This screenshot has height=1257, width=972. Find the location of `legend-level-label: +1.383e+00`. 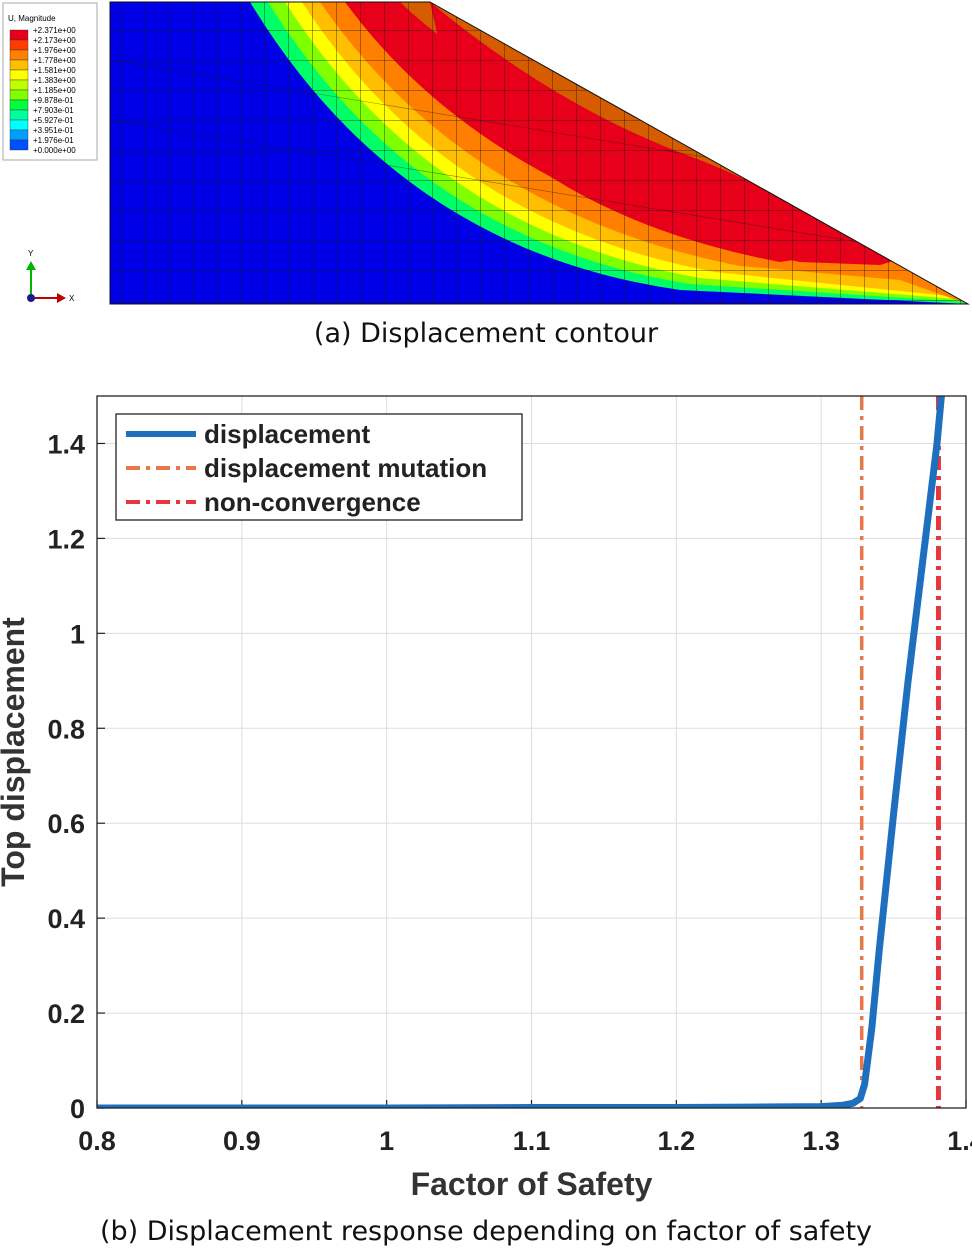

legend-level-label: +1.383e+00 is located at coordinates (54, 80).